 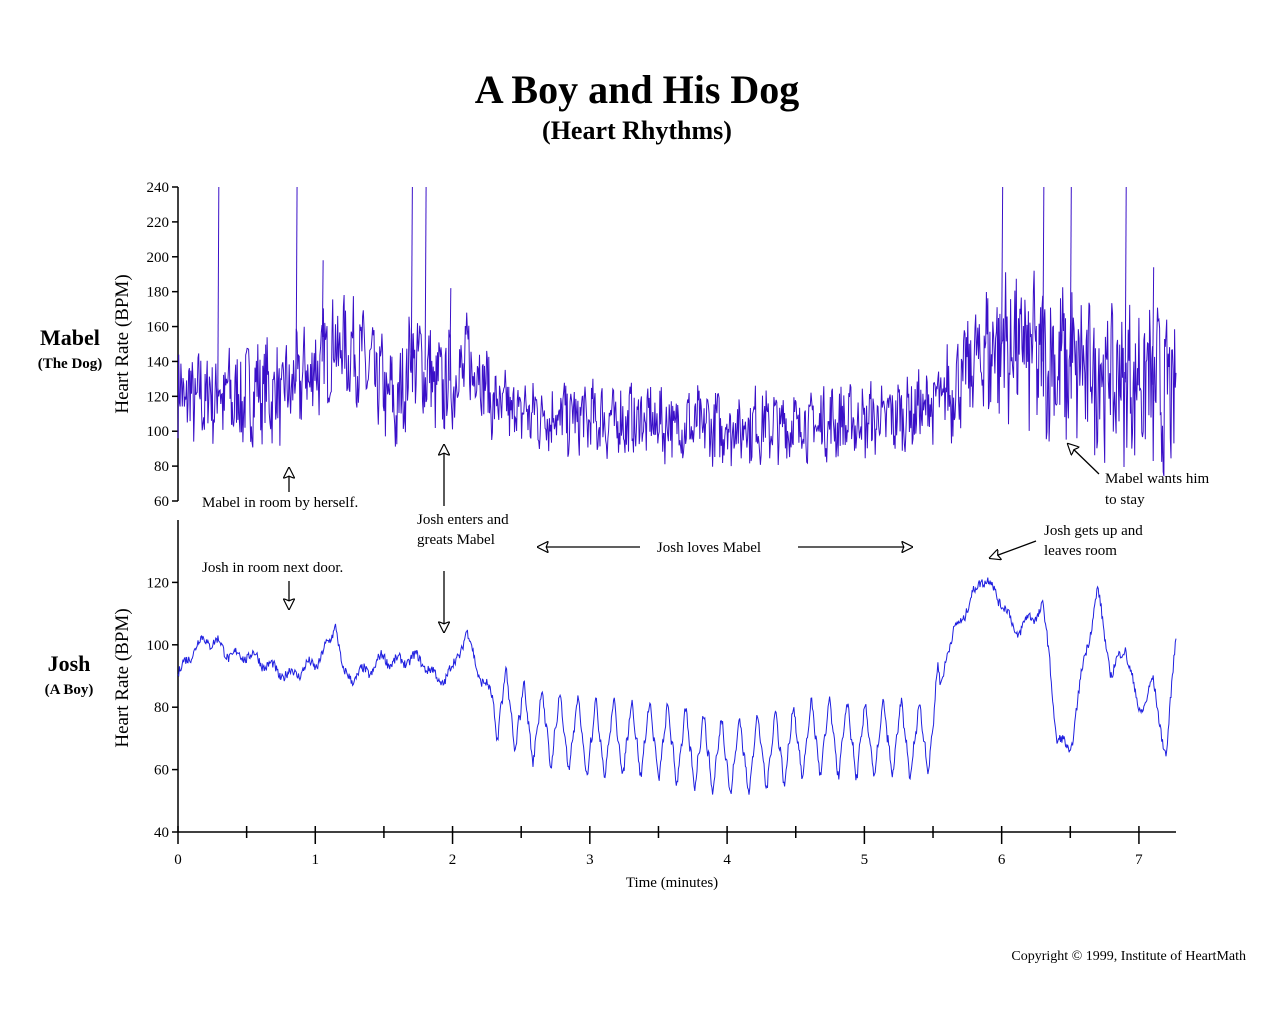 I want to click on x-tick-label: 3, so click(x=590, y=860).